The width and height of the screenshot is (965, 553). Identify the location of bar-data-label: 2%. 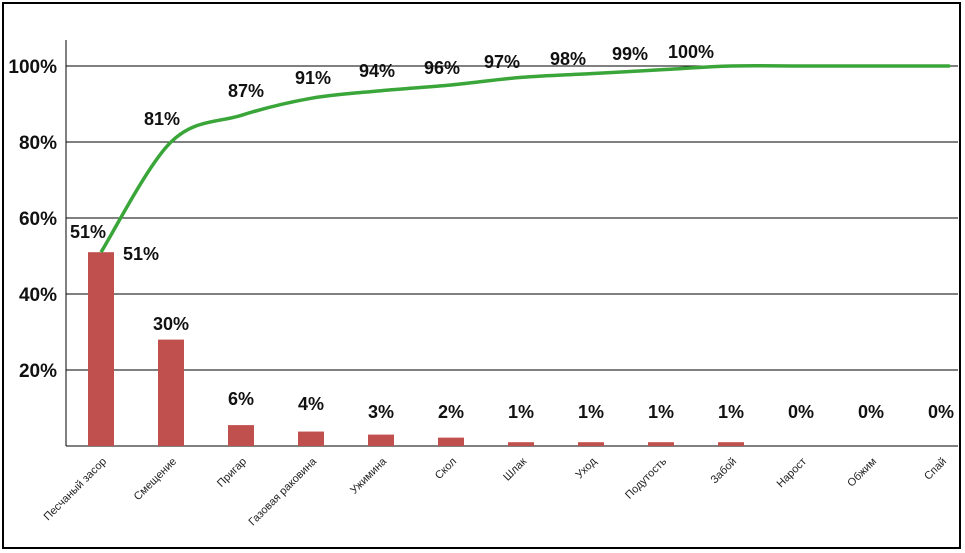
(451, 412).